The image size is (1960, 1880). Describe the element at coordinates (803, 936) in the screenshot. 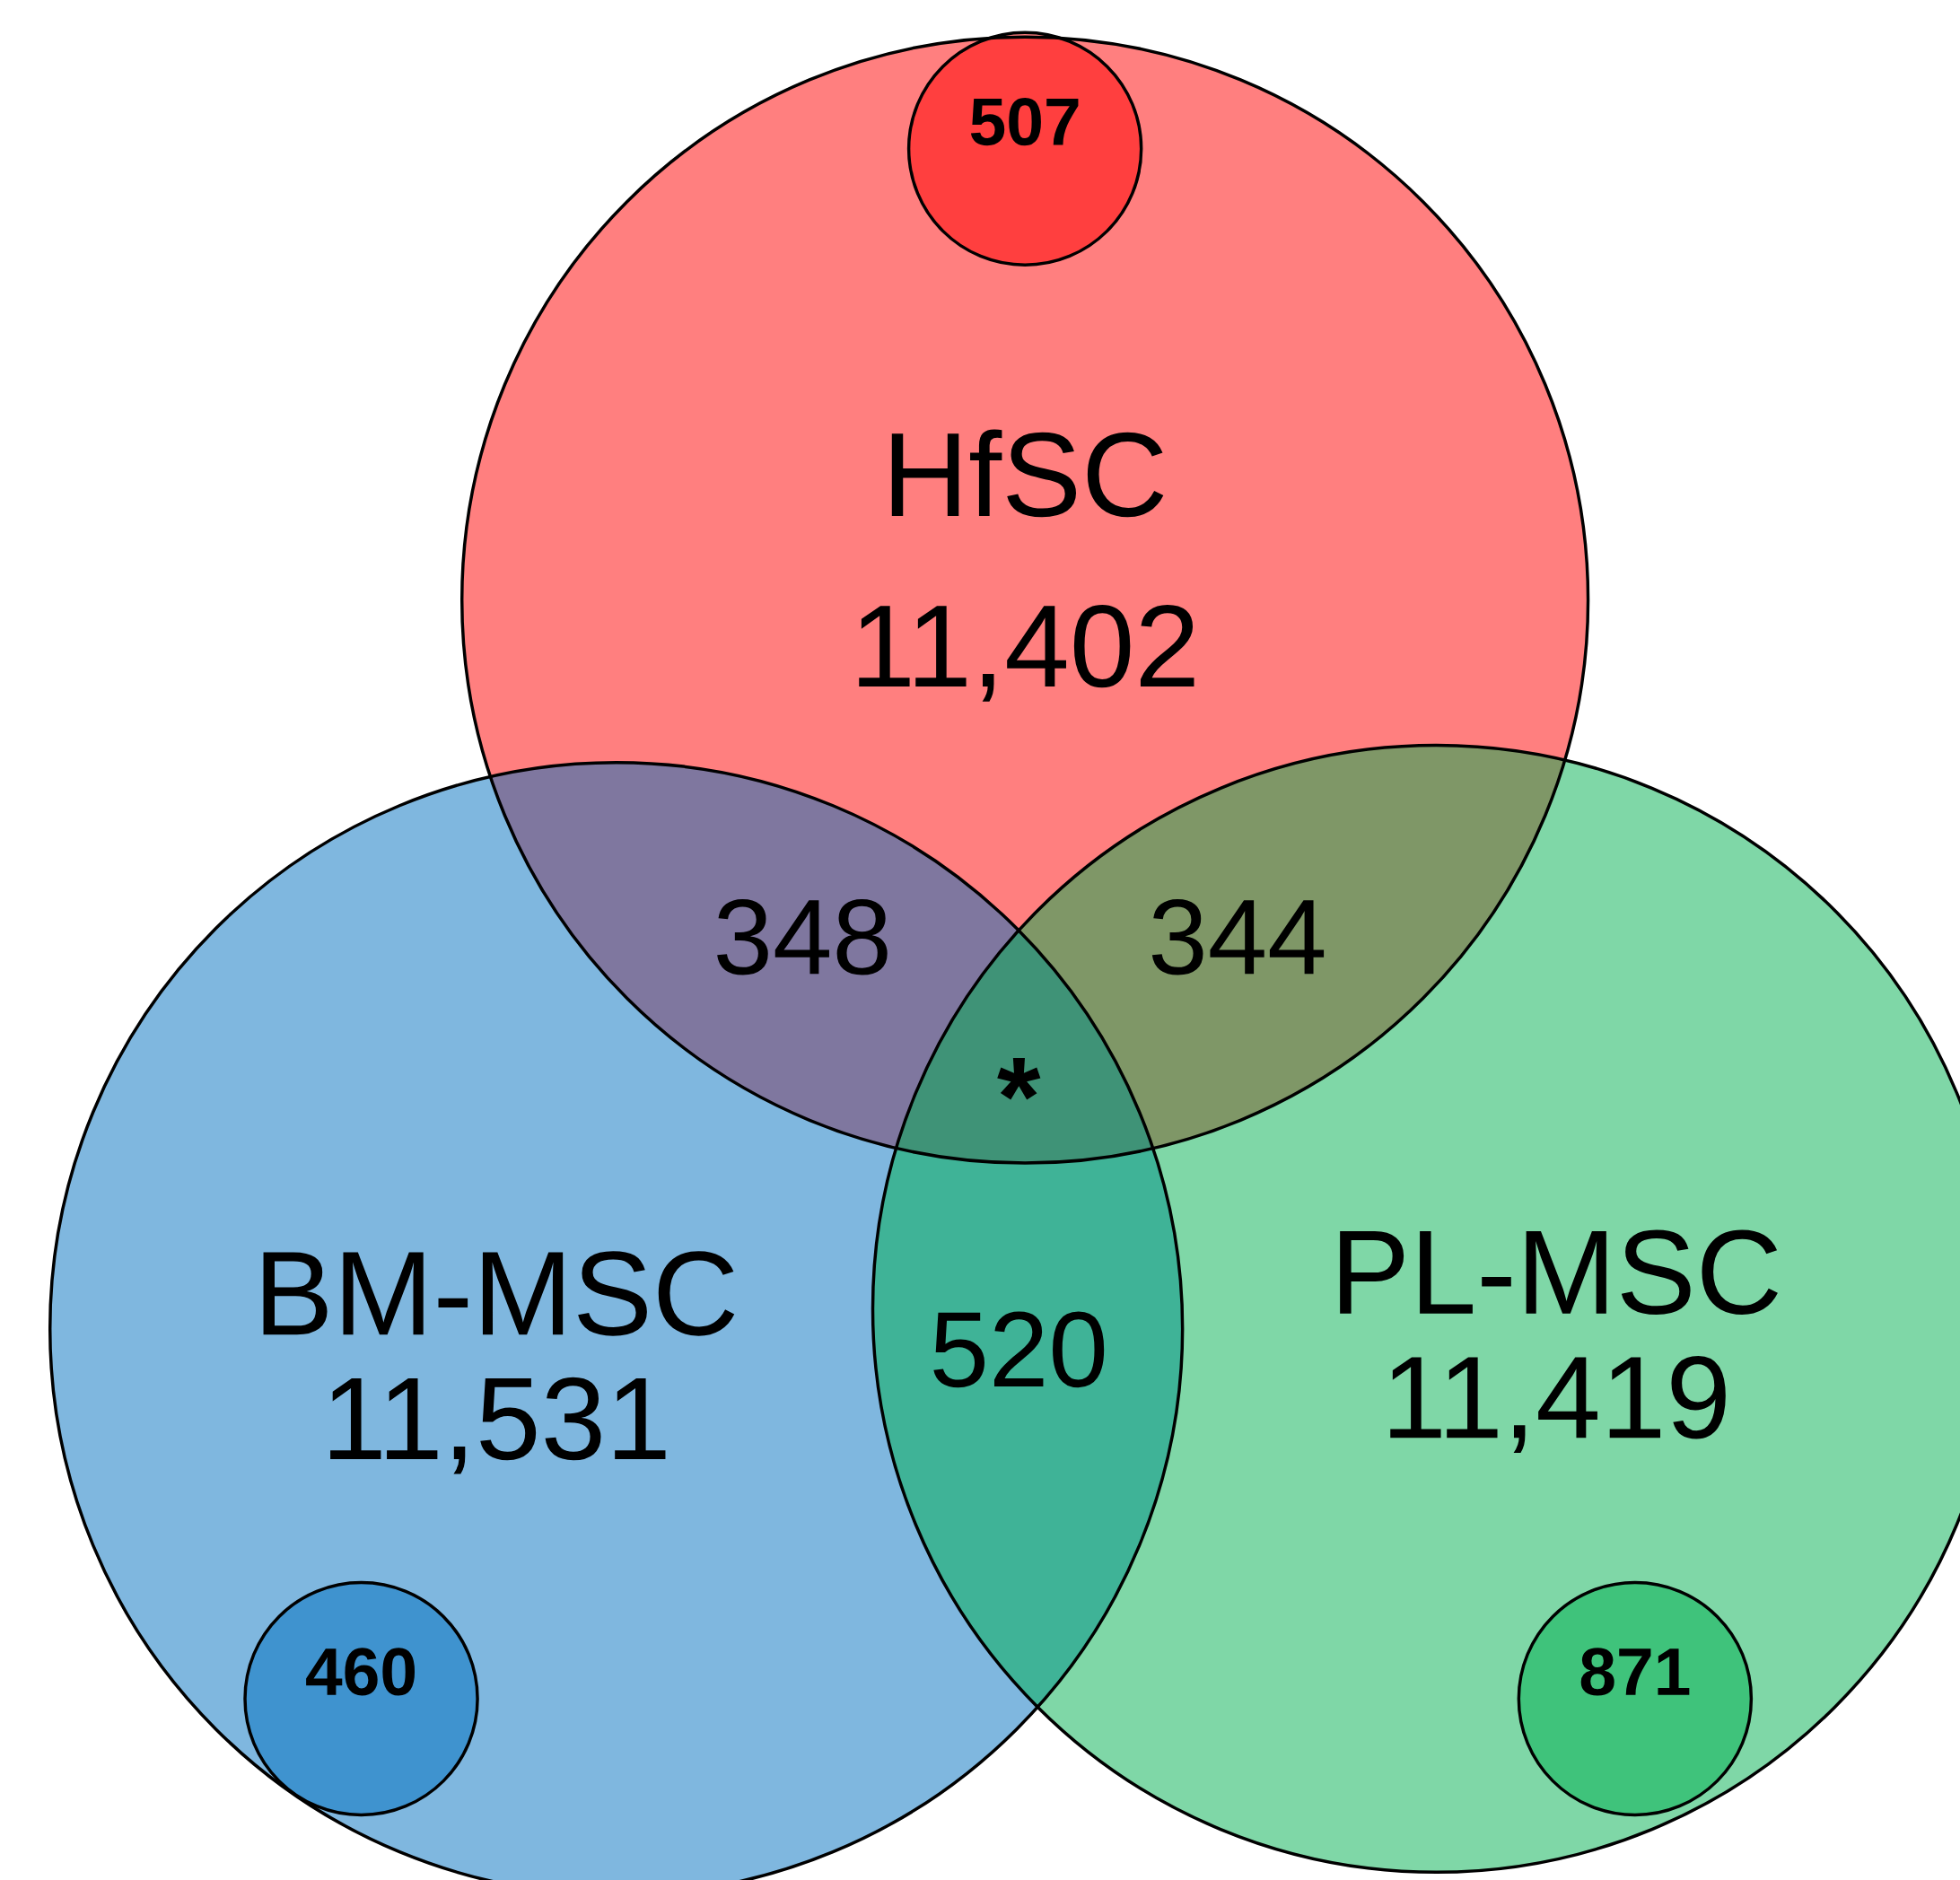

I see `text: 348` at that location.